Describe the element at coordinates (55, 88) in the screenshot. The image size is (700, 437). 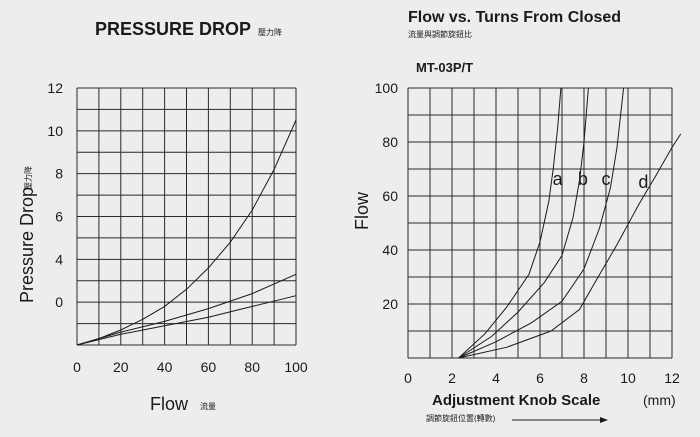
I see `y-tick-label: 12` at that location.